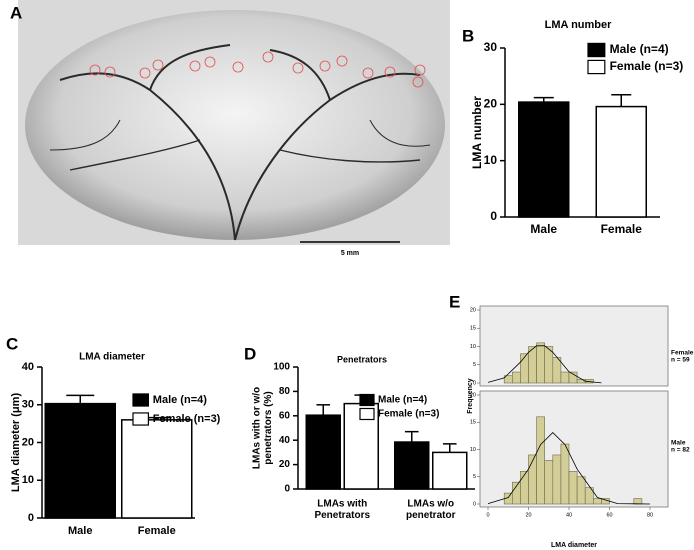  What do you see at coordinates (362, 359) in the screenshot?
I see `chart-title: Penetrators` at bounding box center [362, 359].